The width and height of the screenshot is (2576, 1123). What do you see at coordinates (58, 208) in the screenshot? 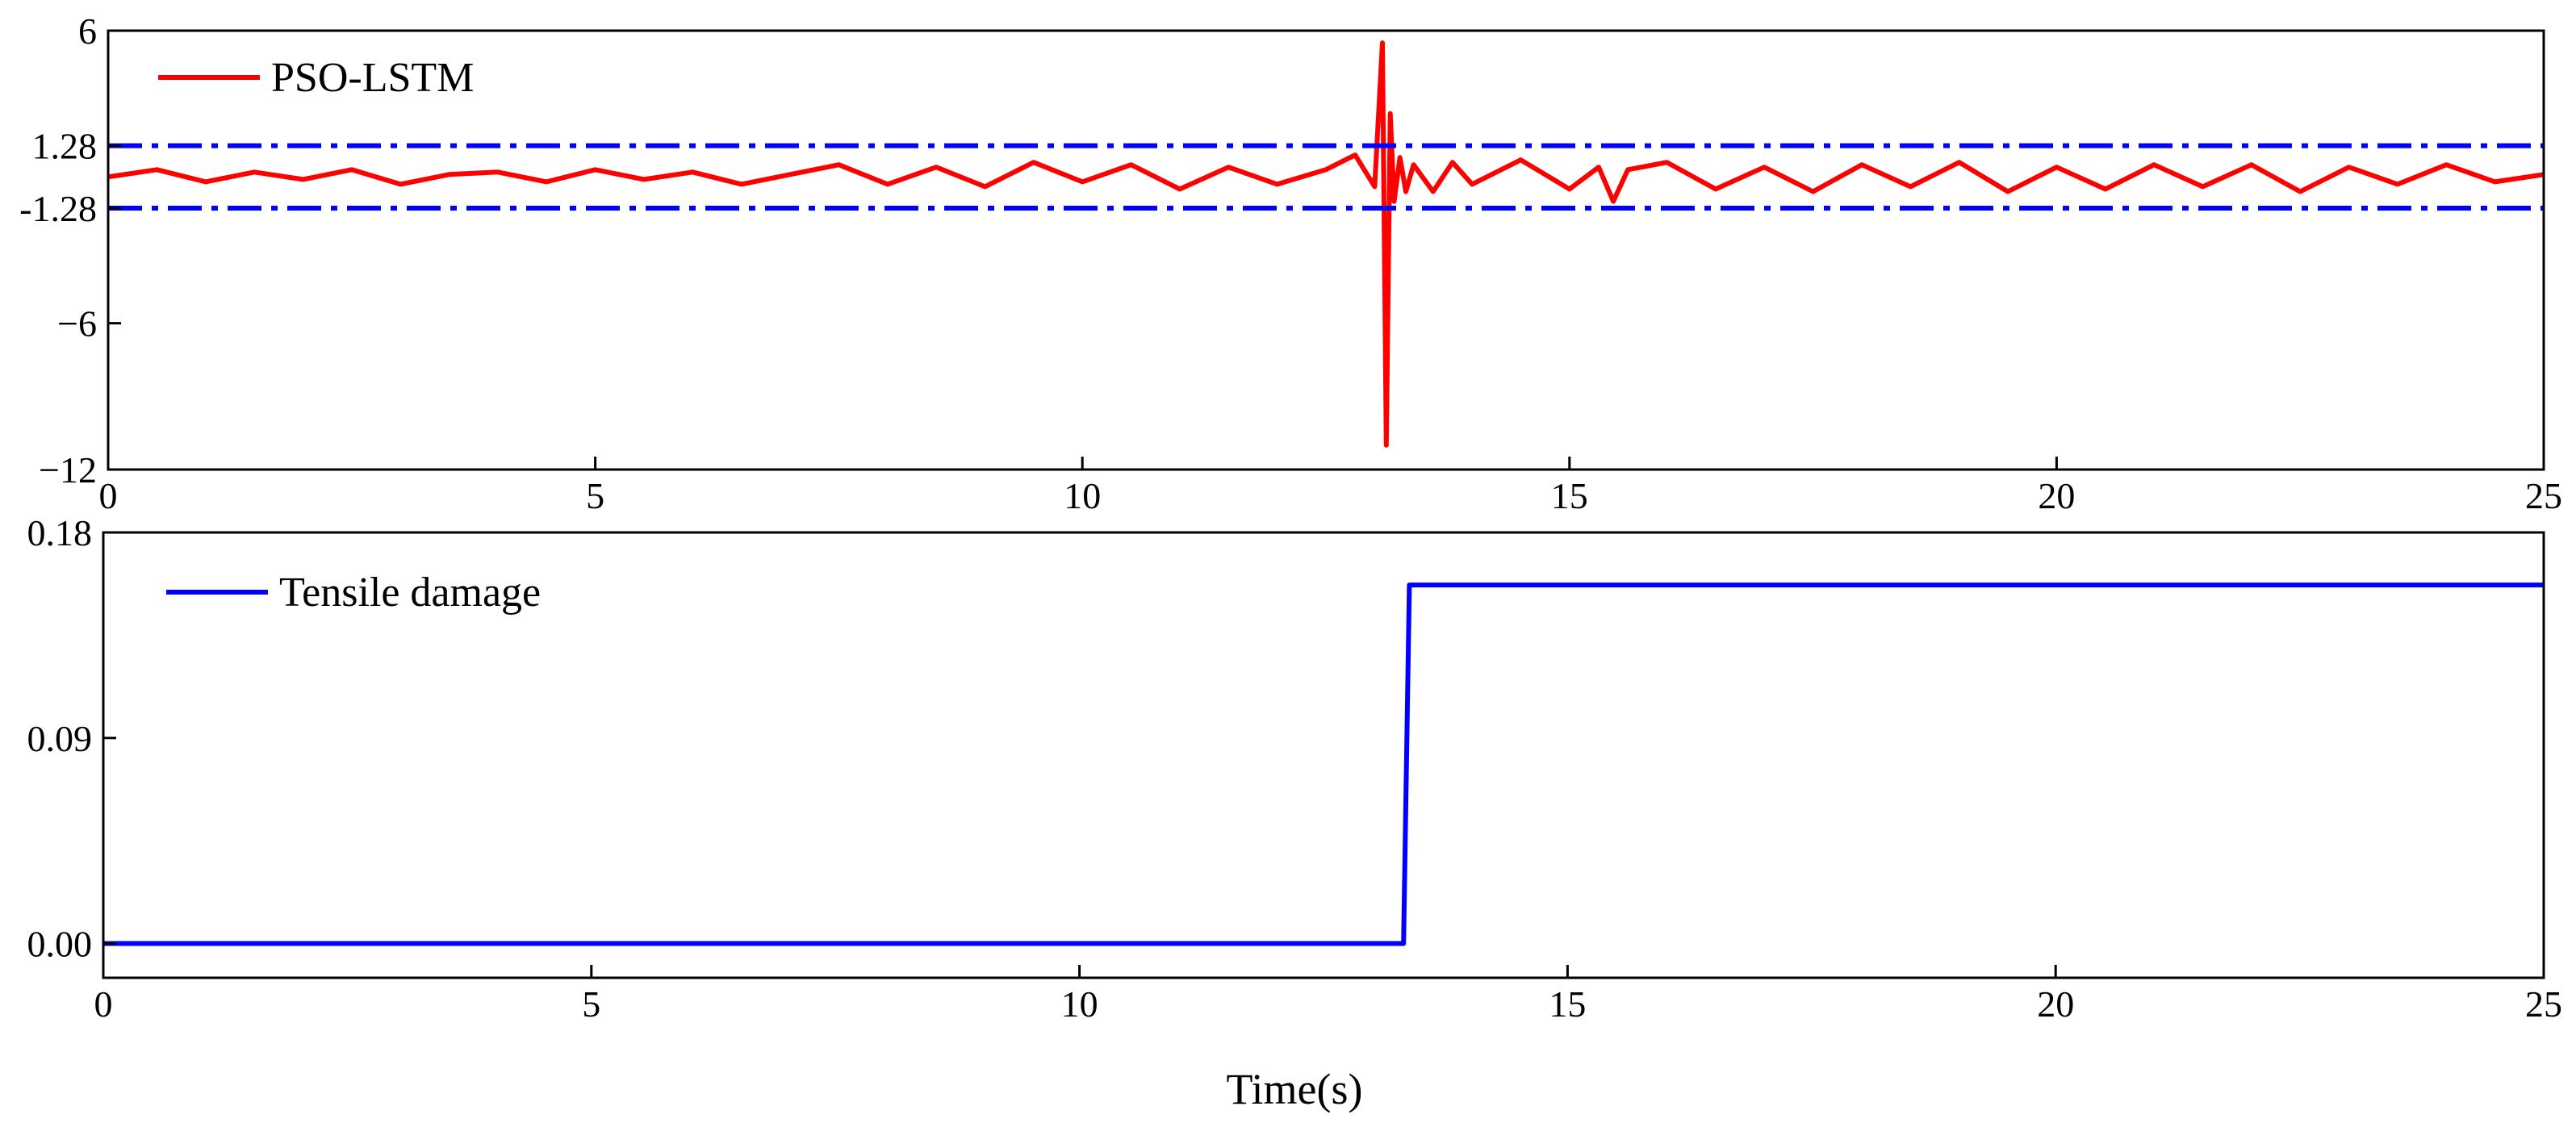
I see `y-tick-label: -1.28` at bounding box center [58, 208].